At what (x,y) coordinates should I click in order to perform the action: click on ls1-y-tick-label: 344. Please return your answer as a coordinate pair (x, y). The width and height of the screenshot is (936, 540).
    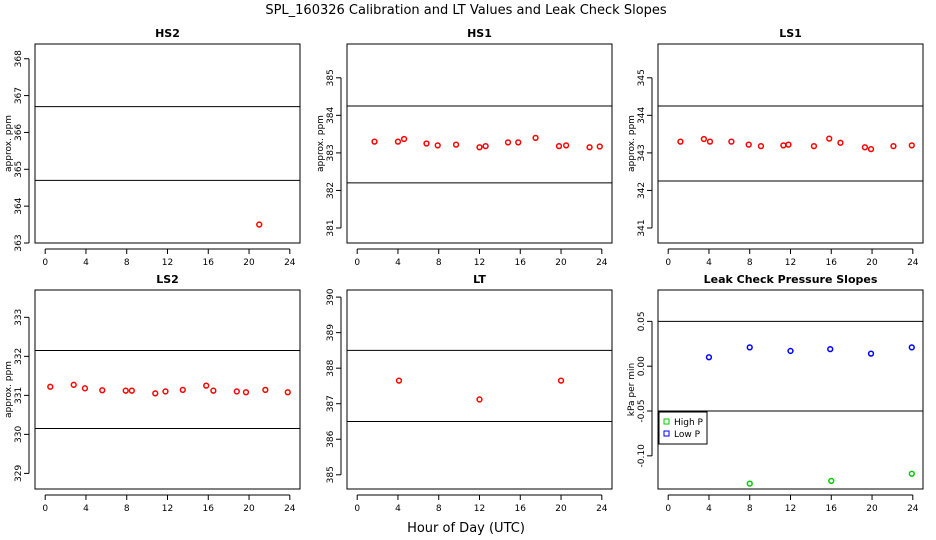
    Looking at the image, I should click on (642, 114).